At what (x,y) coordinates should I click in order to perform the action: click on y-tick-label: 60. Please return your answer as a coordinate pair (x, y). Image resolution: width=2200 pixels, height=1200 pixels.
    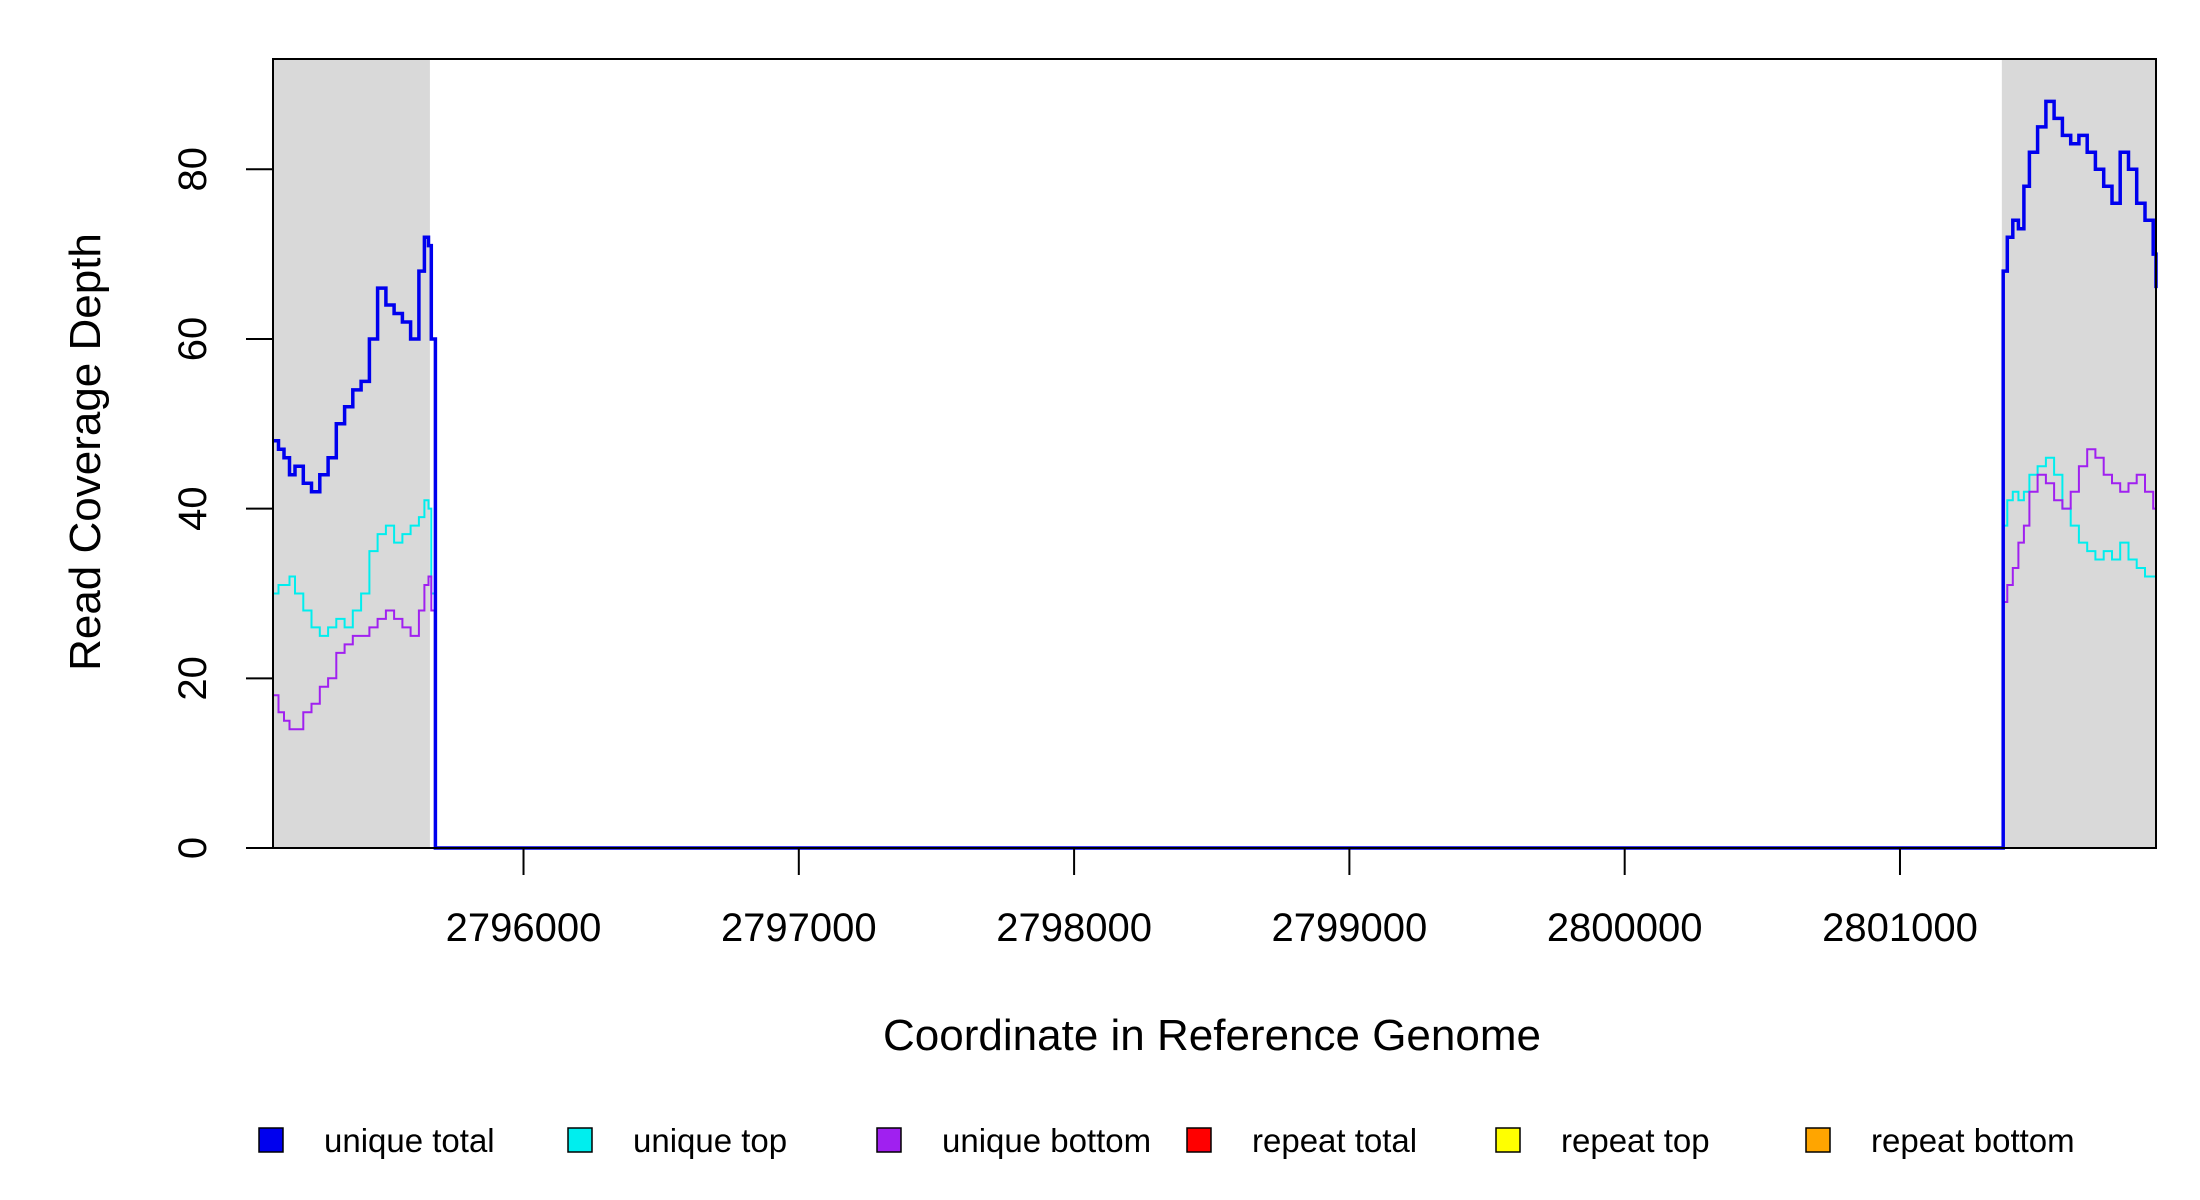
    Looking at the image, I should click on (193, 339).